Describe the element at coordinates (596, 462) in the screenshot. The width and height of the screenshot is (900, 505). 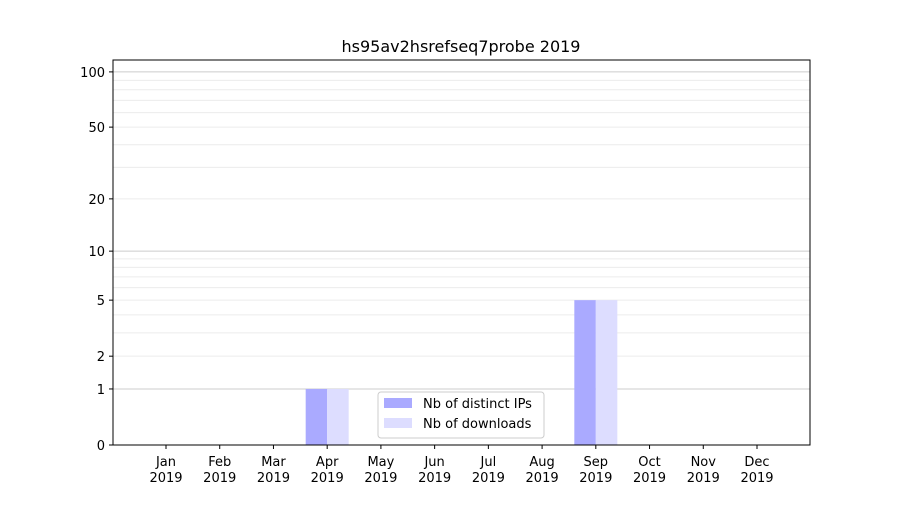
I see `x-tick-label: Sep` at that location.